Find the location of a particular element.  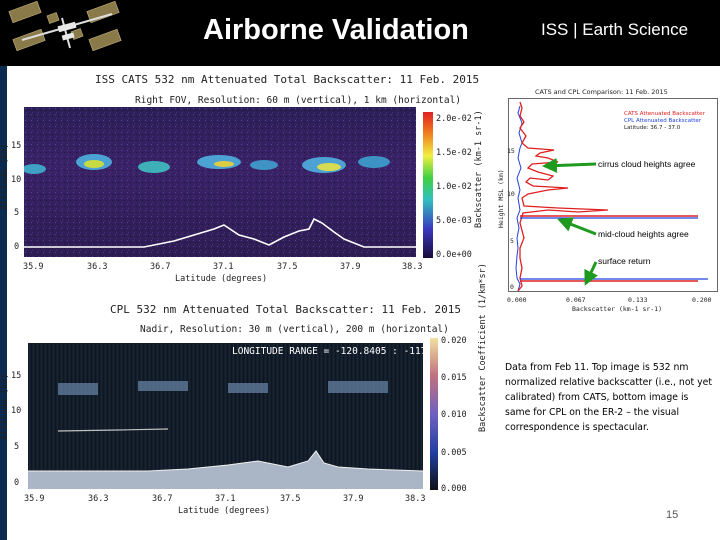

page-number: 15 is located at coordinates (672, 515).